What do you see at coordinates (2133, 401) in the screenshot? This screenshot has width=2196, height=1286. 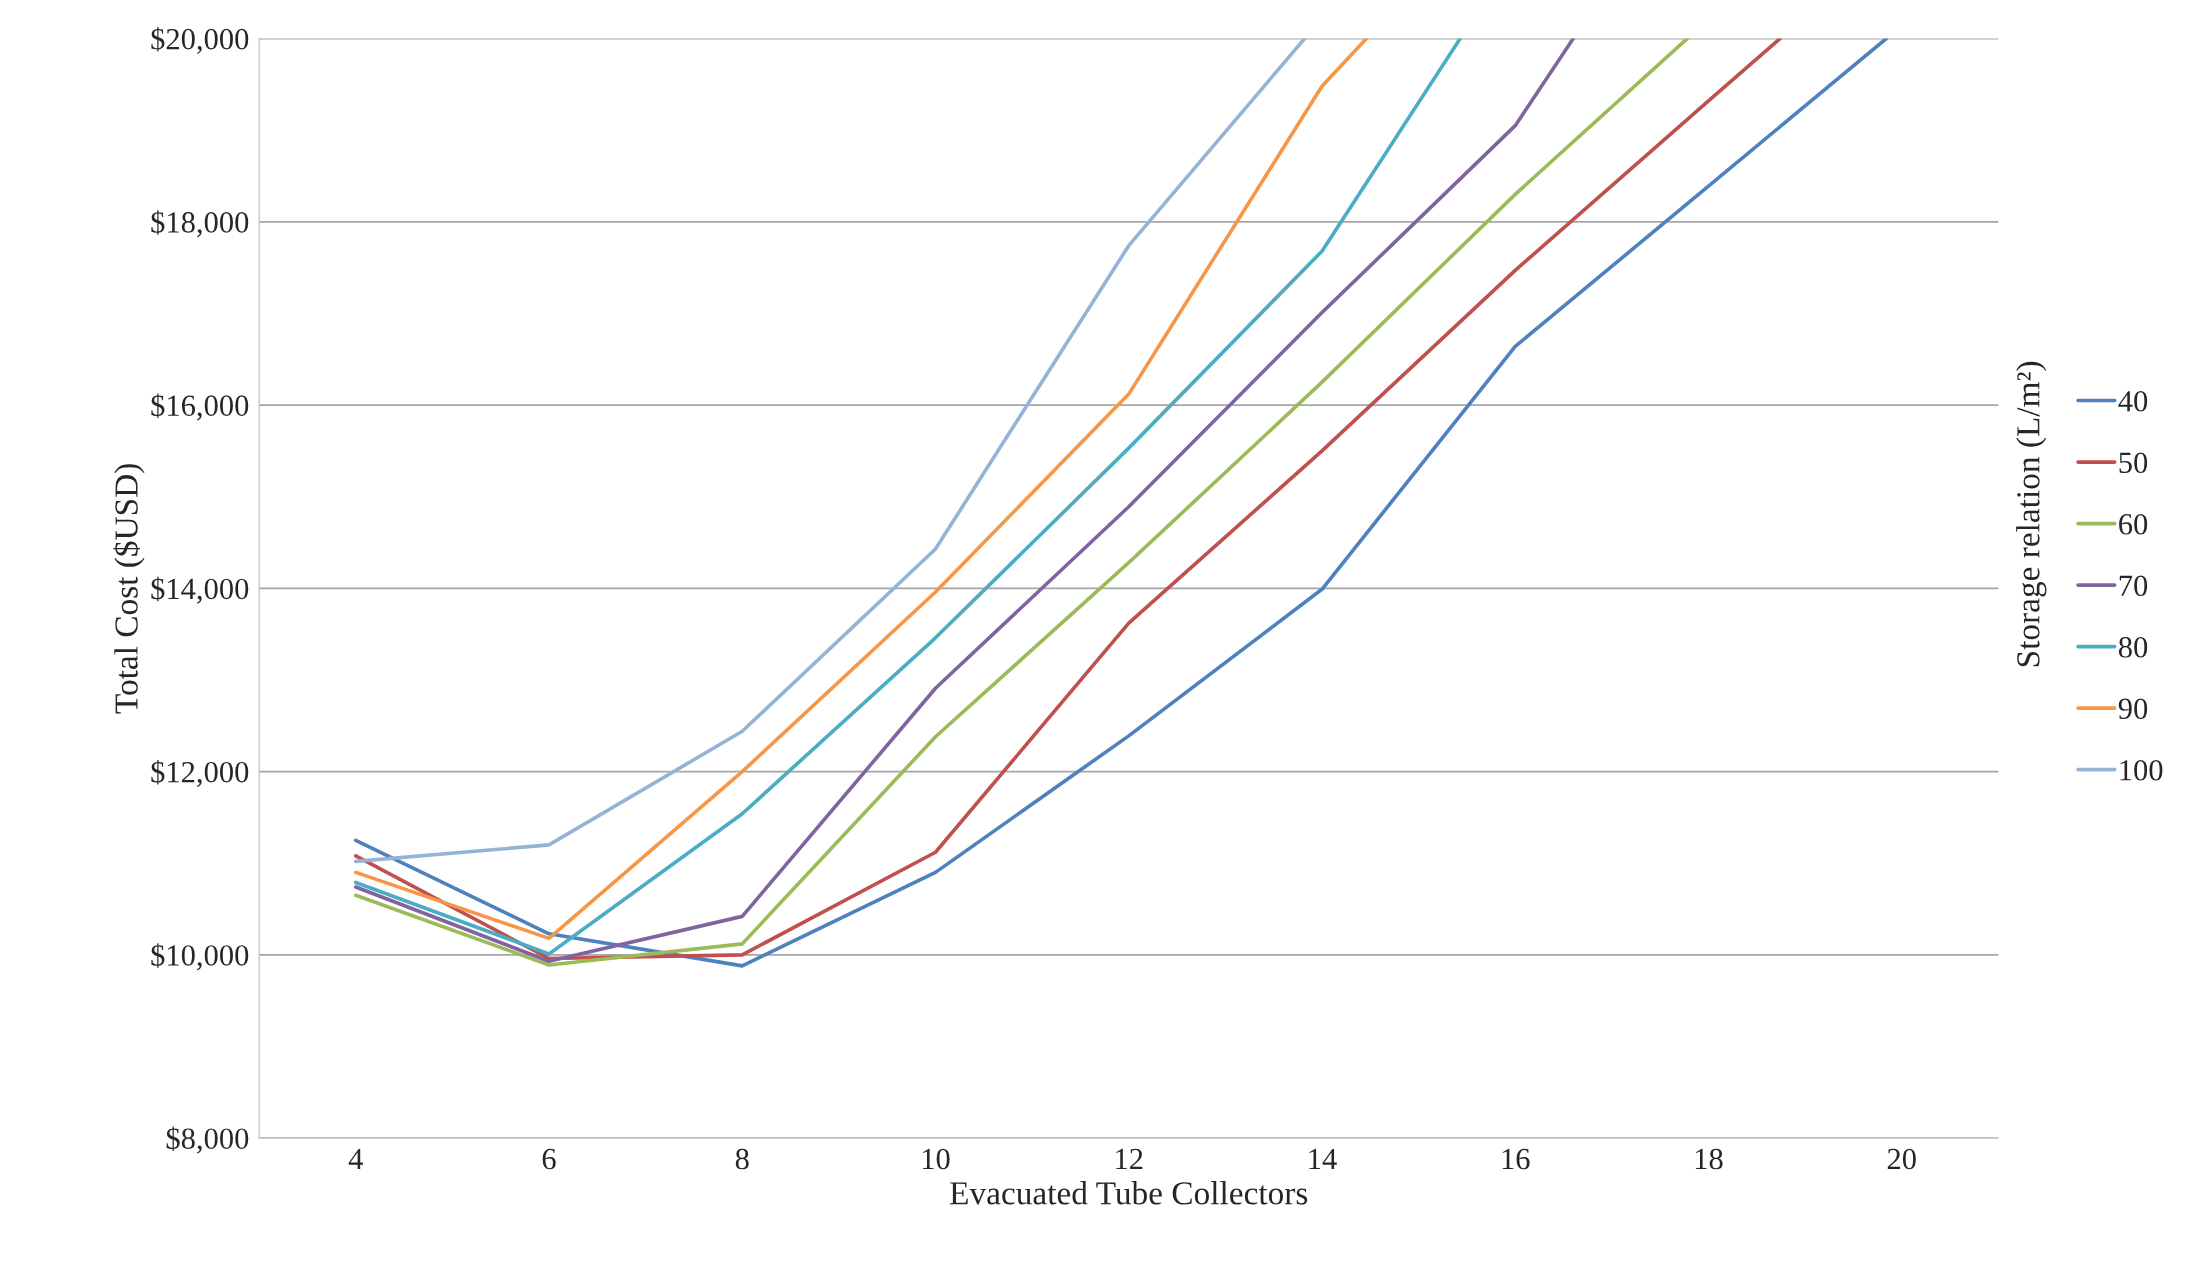 I see `legend-label: 40` at bounding box center [2133, 401].